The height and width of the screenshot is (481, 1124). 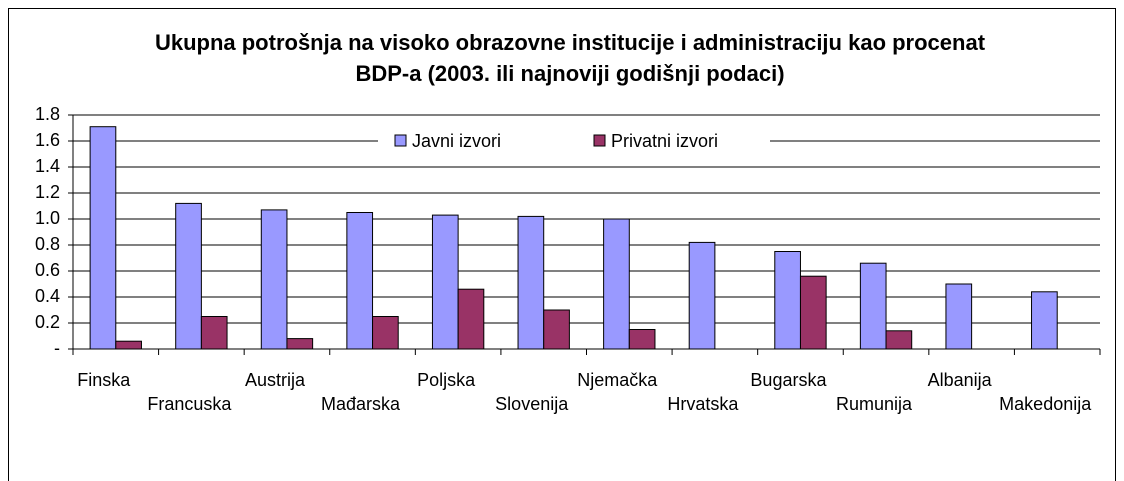 What do you see at coordinates (189, 404) in the screenshot?
I see `x-tick-label: Francuska` at bounding box center [189, 404].